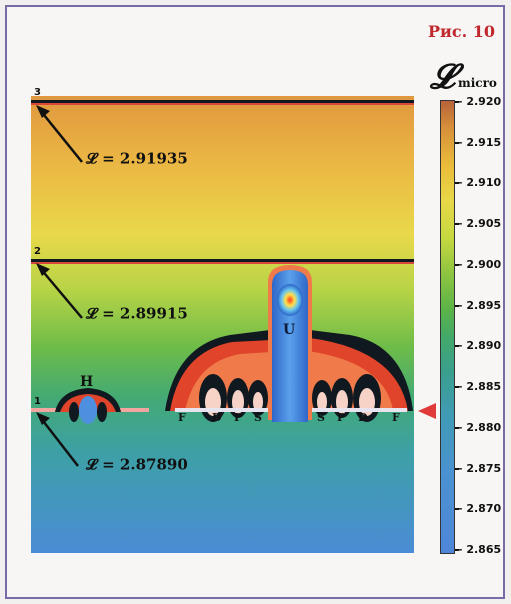 The width and height of the screenshot is (511, 604). Describe the element at coordinates (447, 327) in the screenshot. I see `colorbar` at that location.